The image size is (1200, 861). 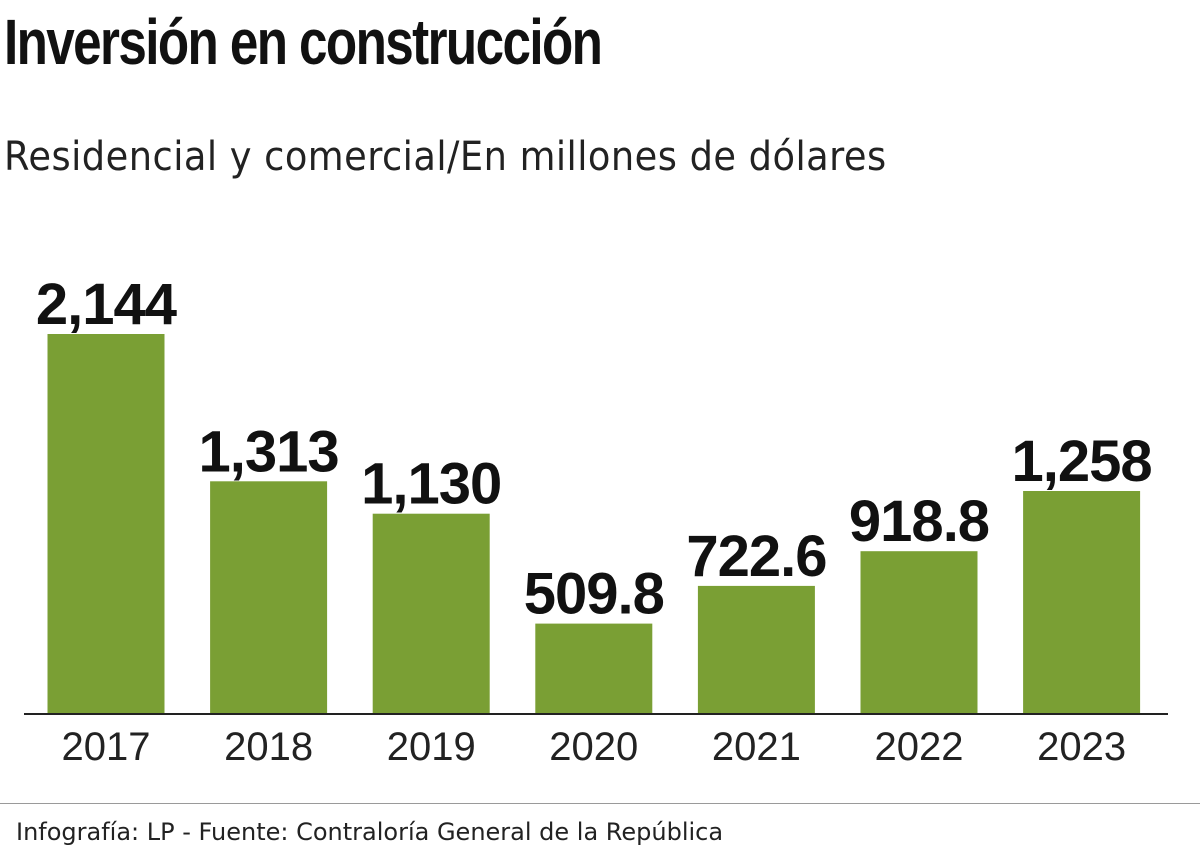 What do you see at coordinates (1082, 461) in the screenshot?
I see `value-label-2023: 1,258` at bounding box center [1082, 461].